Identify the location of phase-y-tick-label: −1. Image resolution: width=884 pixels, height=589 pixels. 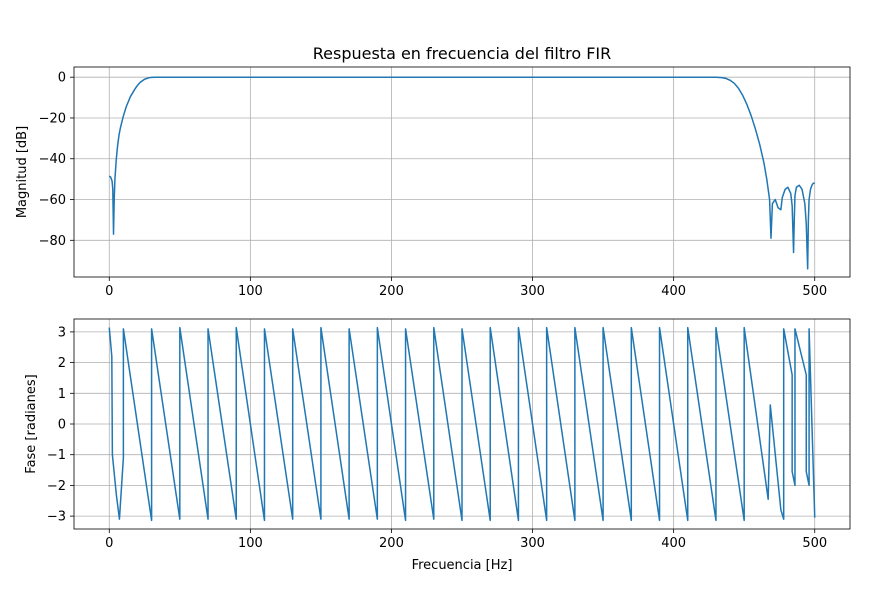
(56, 455).